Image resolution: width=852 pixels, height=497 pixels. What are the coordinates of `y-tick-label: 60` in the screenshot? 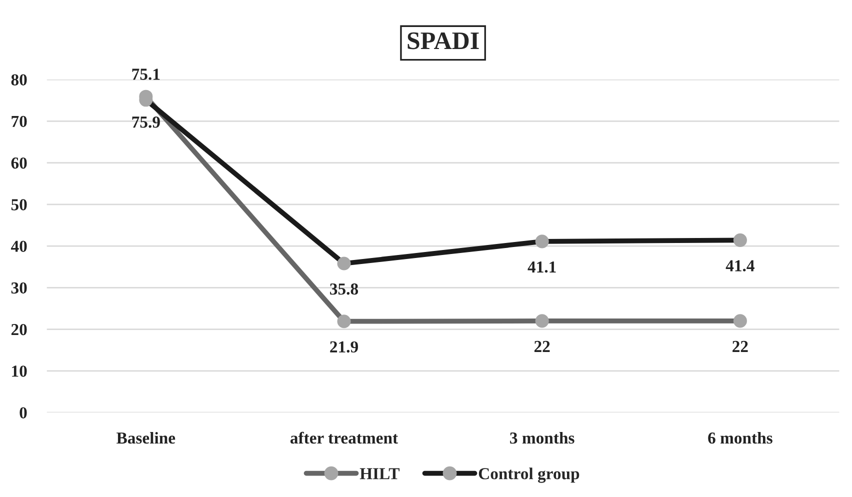 It's located at (19, 163).